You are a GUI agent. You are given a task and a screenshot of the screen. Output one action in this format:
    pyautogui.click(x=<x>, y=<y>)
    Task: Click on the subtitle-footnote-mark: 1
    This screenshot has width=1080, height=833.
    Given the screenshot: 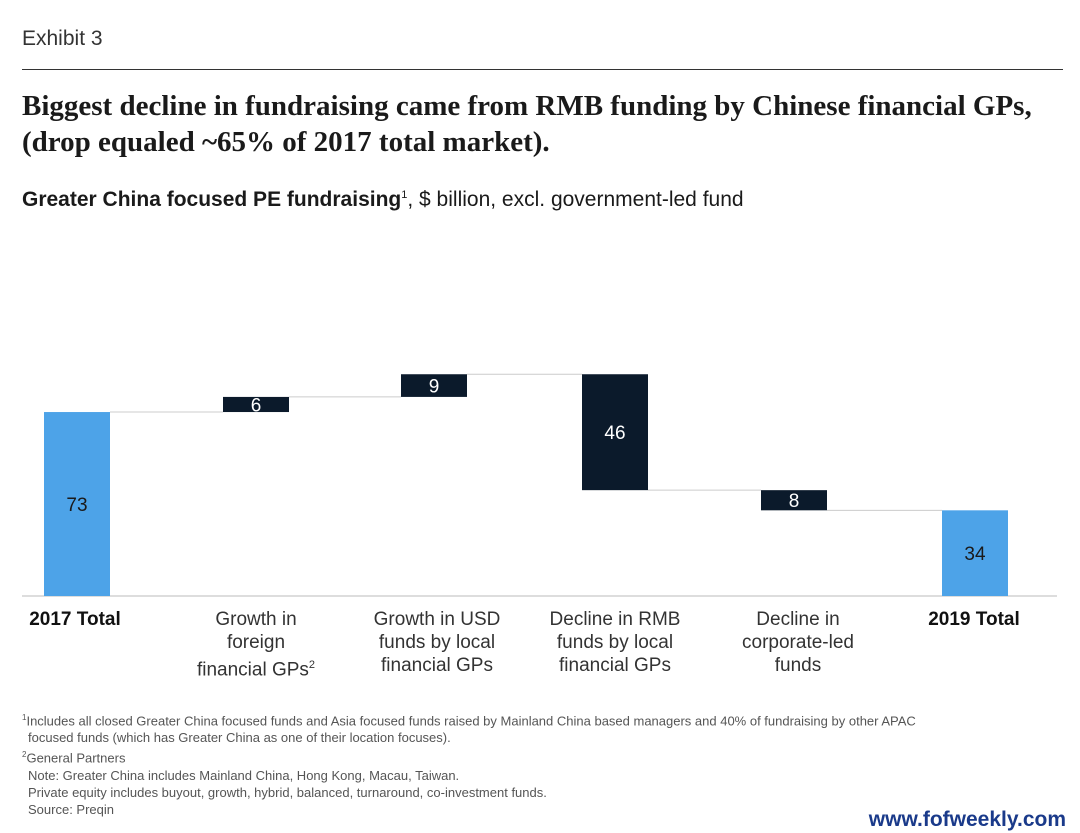 What is the action you would take?
    pyautogui.click(x=404, y=195)
    